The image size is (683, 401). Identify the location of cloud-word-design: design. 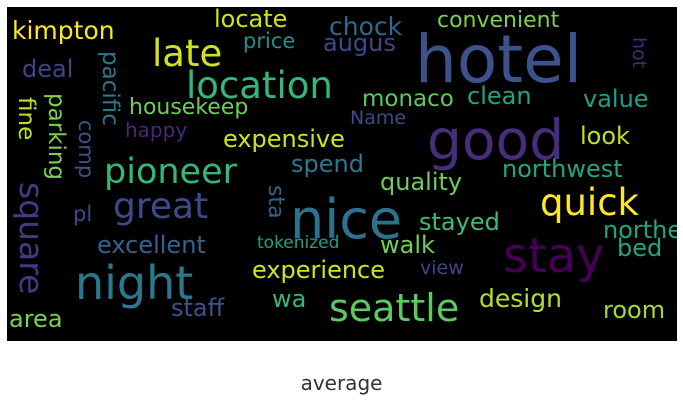
(520, 298).